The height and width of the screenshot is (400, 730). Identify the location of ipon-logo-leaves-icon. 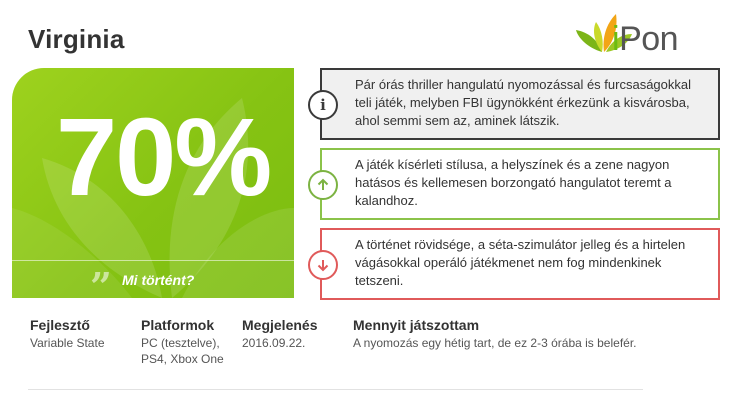
(604, 33).